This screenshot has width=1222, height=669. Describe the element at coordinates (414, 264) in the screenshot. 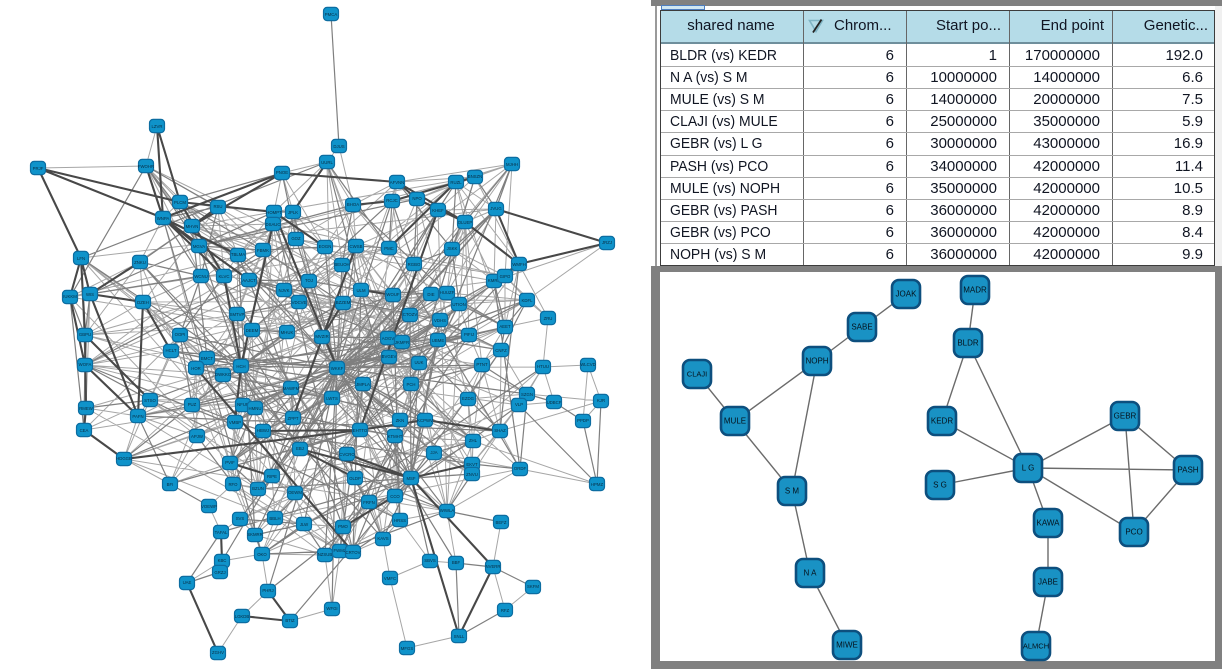

I see `svg-text: RGBO` at that location.